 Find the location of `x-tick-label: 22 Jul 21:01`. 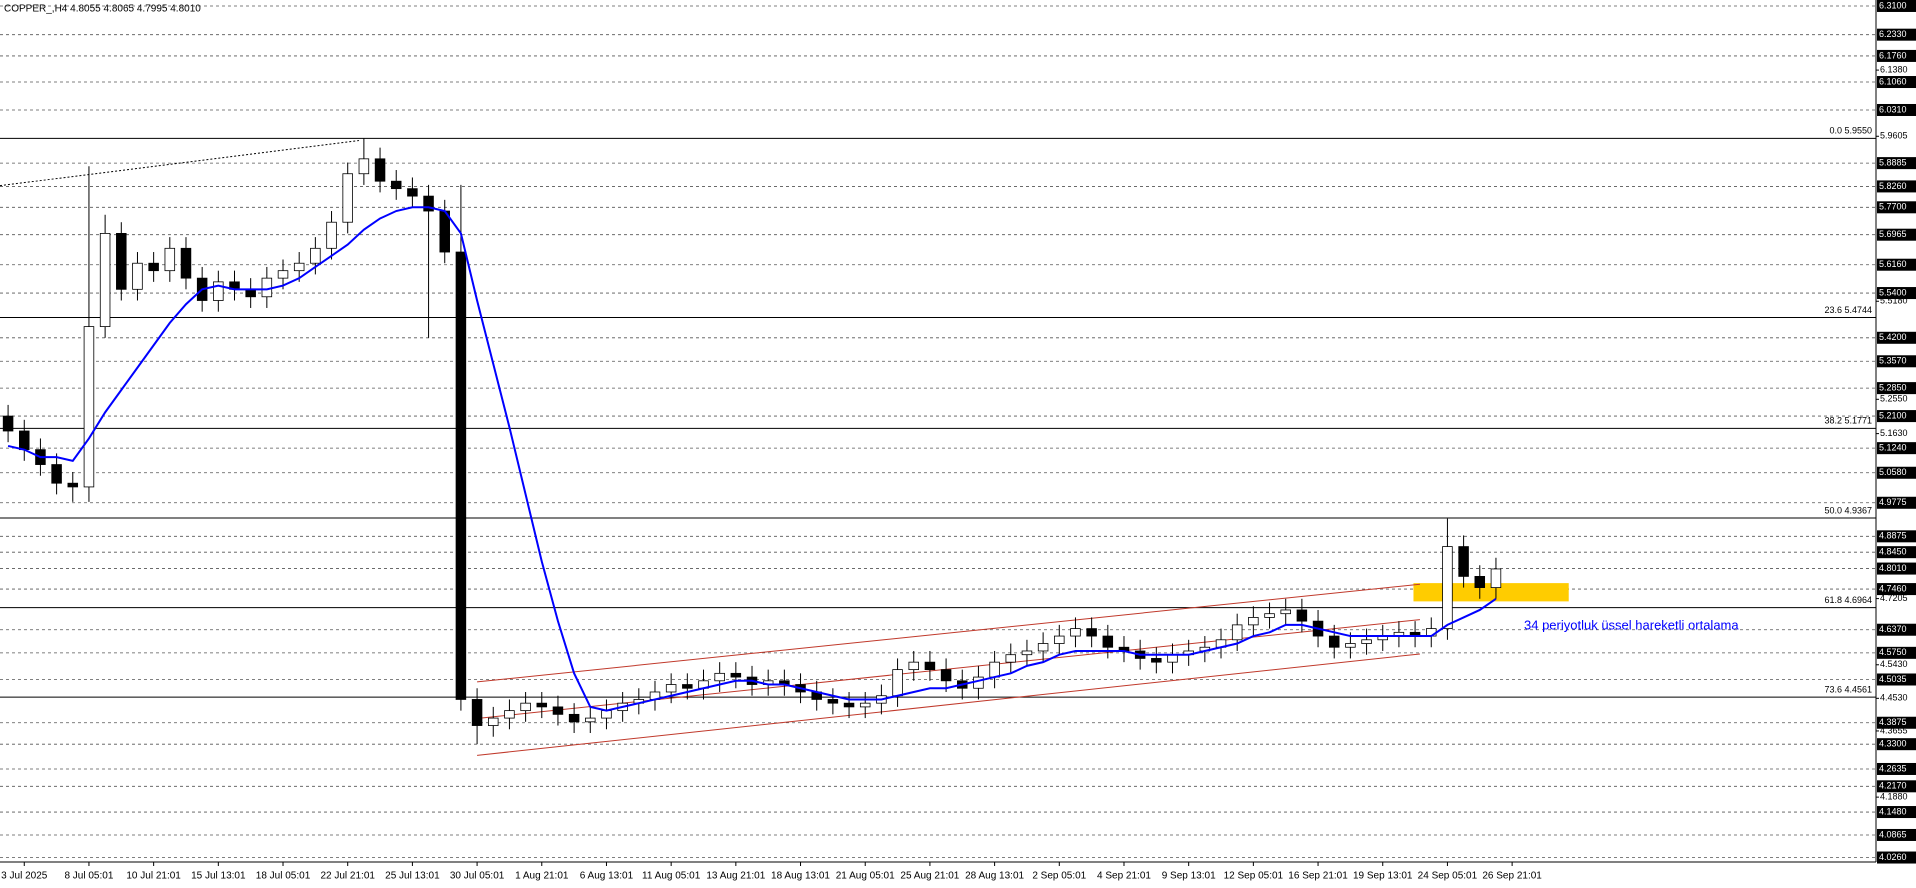

x-tick-label: 22 Jul 21:01 is located at coordinates (347, 876).